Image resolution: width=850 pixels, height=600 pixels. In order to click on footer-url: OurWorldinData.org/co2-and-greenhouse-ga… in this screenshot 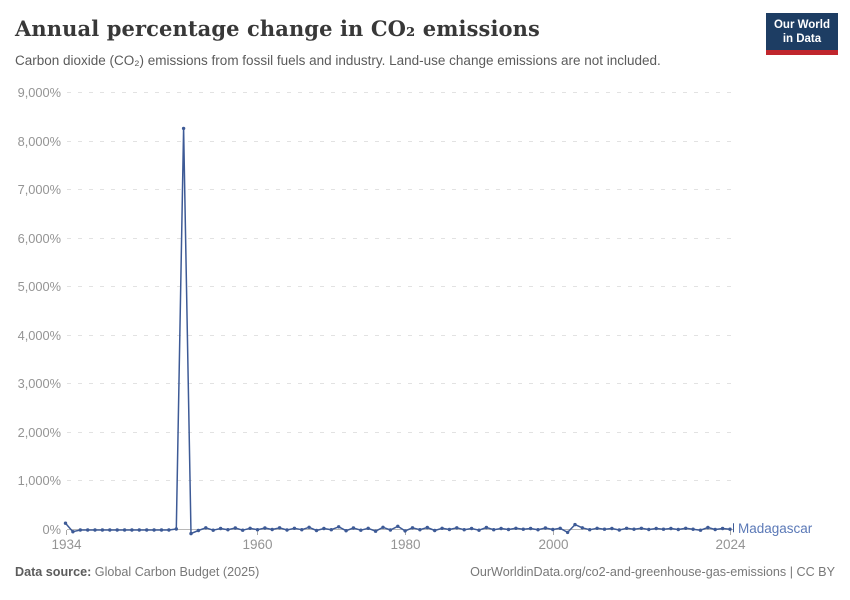, I will do `click(652, 572)`.